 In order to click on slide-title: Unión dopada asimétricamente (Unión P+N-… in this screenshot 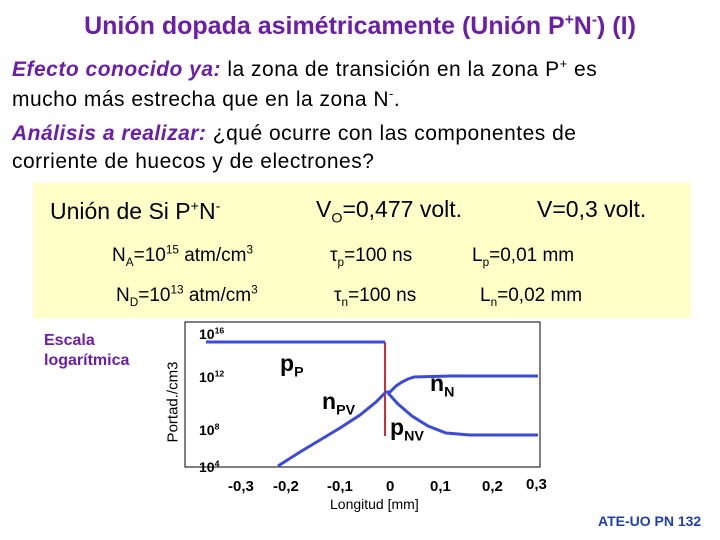, I will do `click(360, 25)`.